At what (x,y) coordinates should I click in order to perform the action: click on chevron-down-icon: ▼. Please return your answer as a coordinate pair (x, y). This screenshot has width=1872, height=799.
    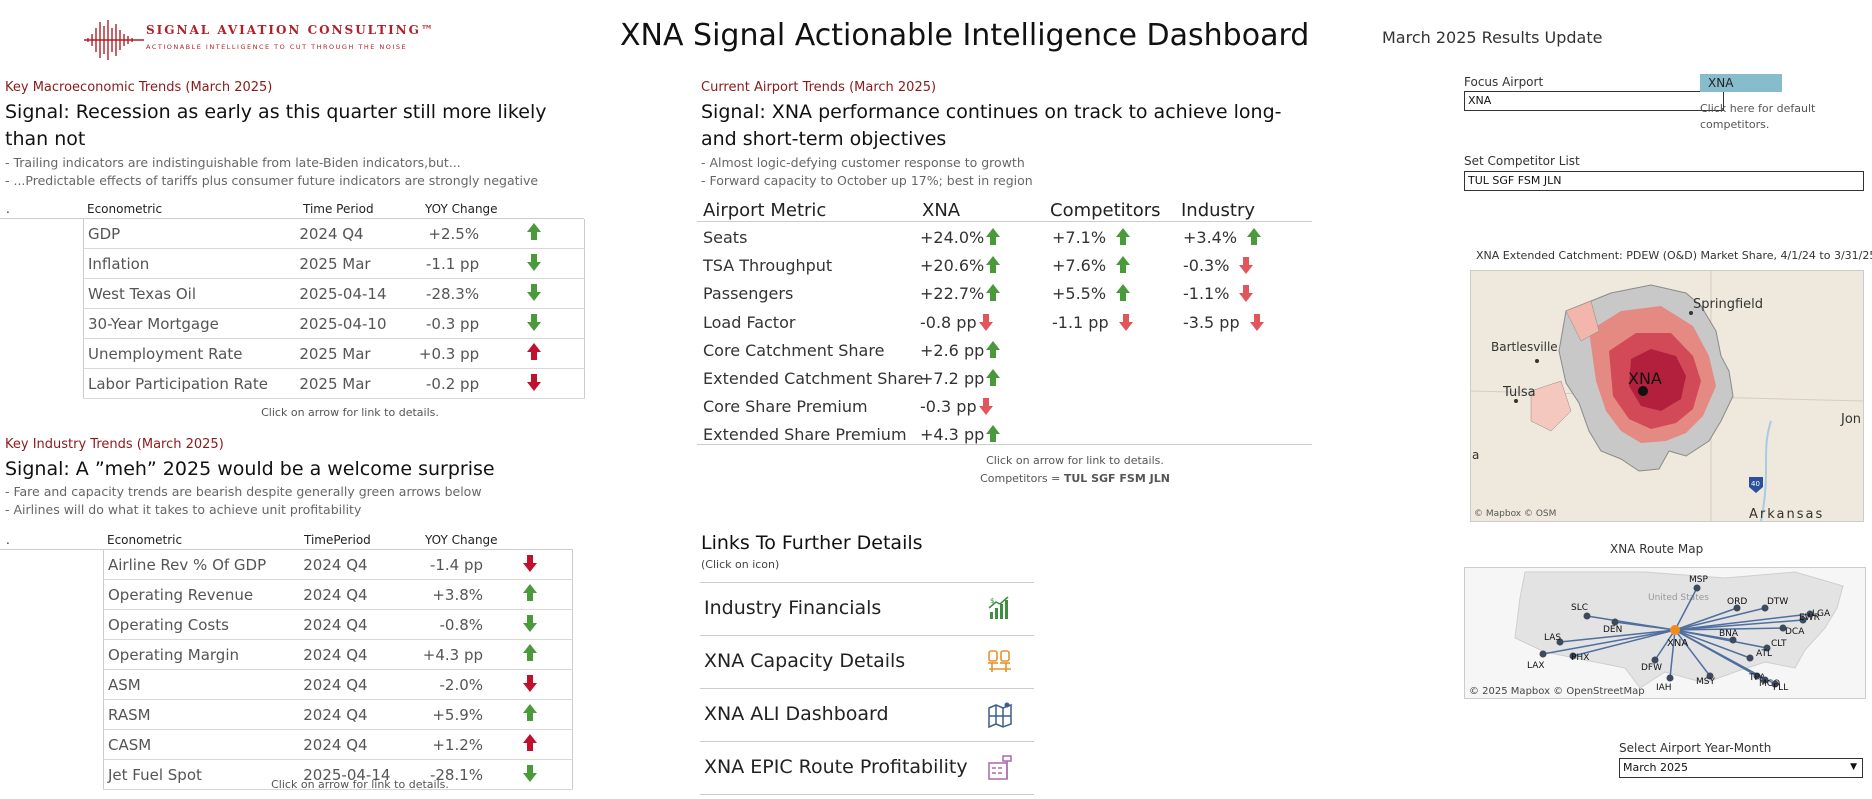
    Looking at the image, I should click on (1853, 767).